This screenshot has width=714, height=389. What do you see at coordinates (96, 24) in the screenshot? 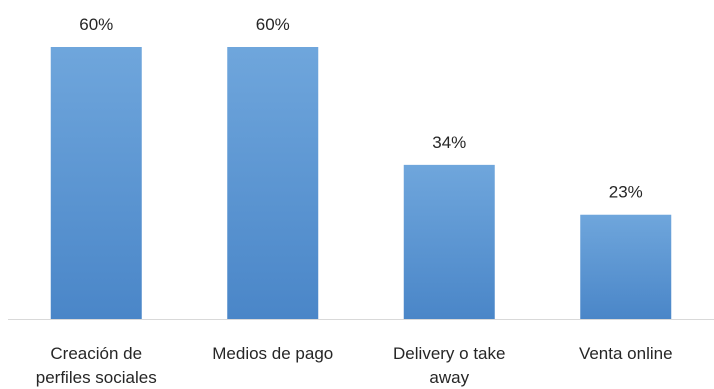
I see `data-label-1: 60%` at bounding box center [96, 24].